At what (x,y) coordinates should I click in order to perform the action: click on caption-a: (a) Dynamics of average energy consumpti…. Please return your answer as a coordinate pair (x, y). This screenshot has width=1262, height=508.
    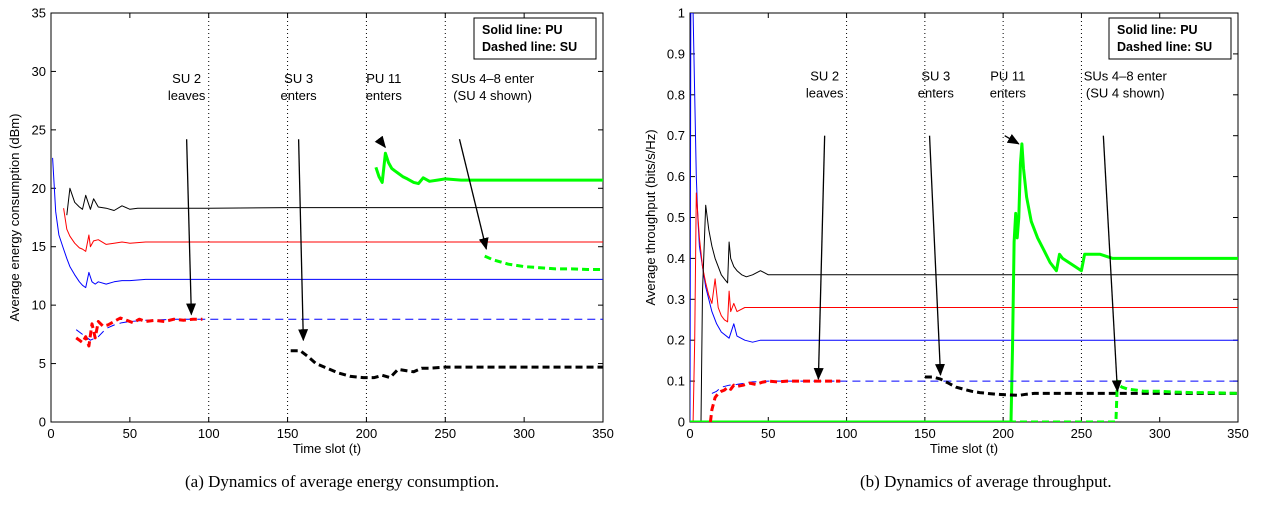
    Looking at the image, I should click on (342, 481).